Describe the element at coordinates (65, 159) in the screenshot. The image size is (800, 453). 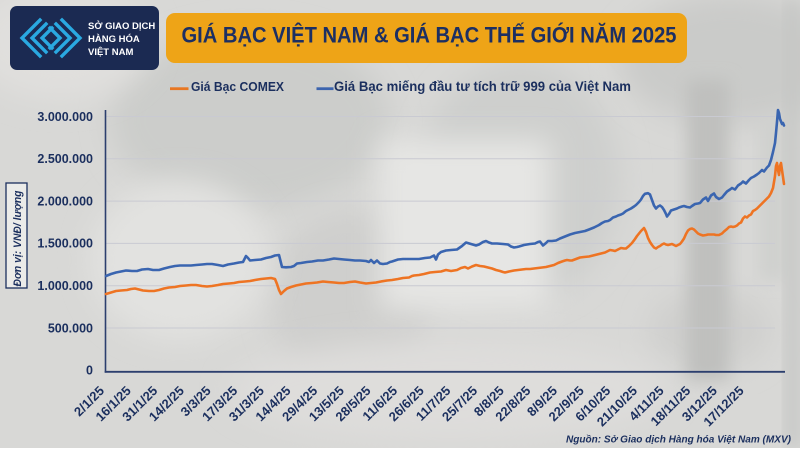
I see `svg-text: 2.500.000` at that location.